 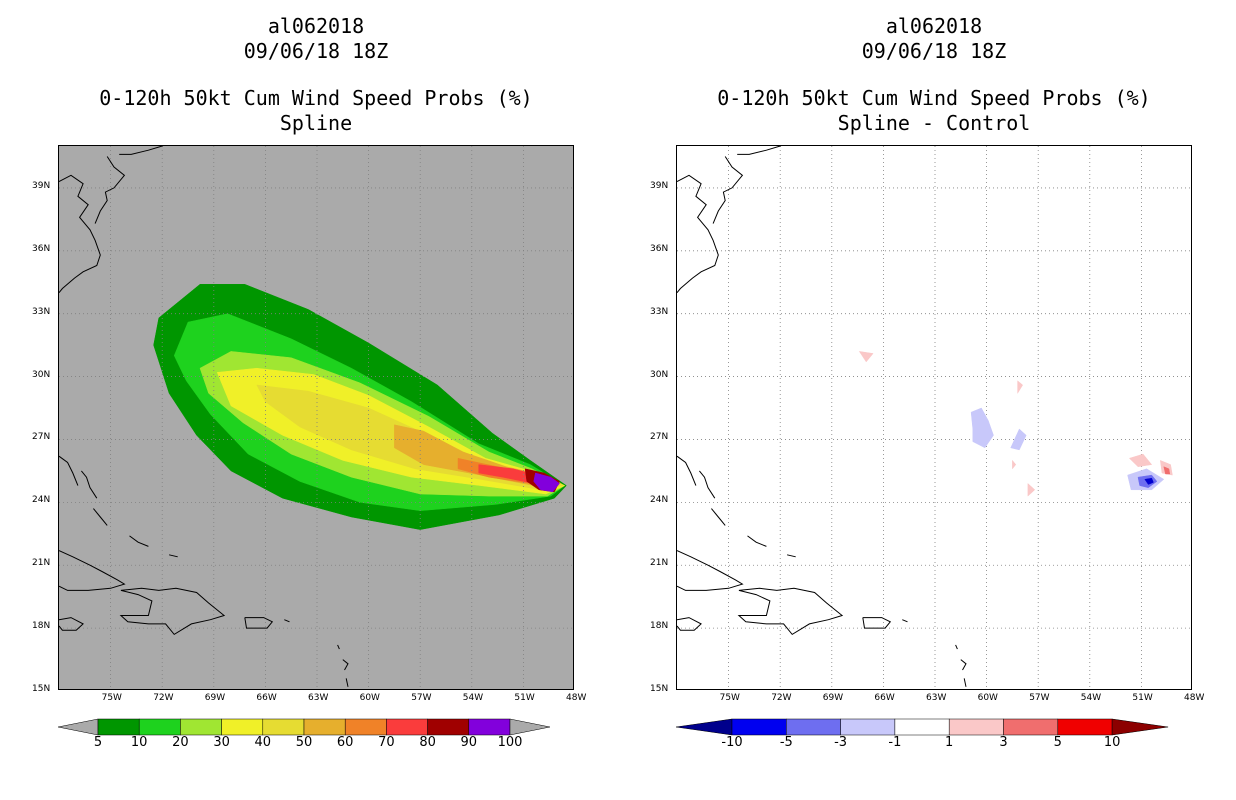 I want to click on colorbar-label: 40, so click(x=263, y=742).